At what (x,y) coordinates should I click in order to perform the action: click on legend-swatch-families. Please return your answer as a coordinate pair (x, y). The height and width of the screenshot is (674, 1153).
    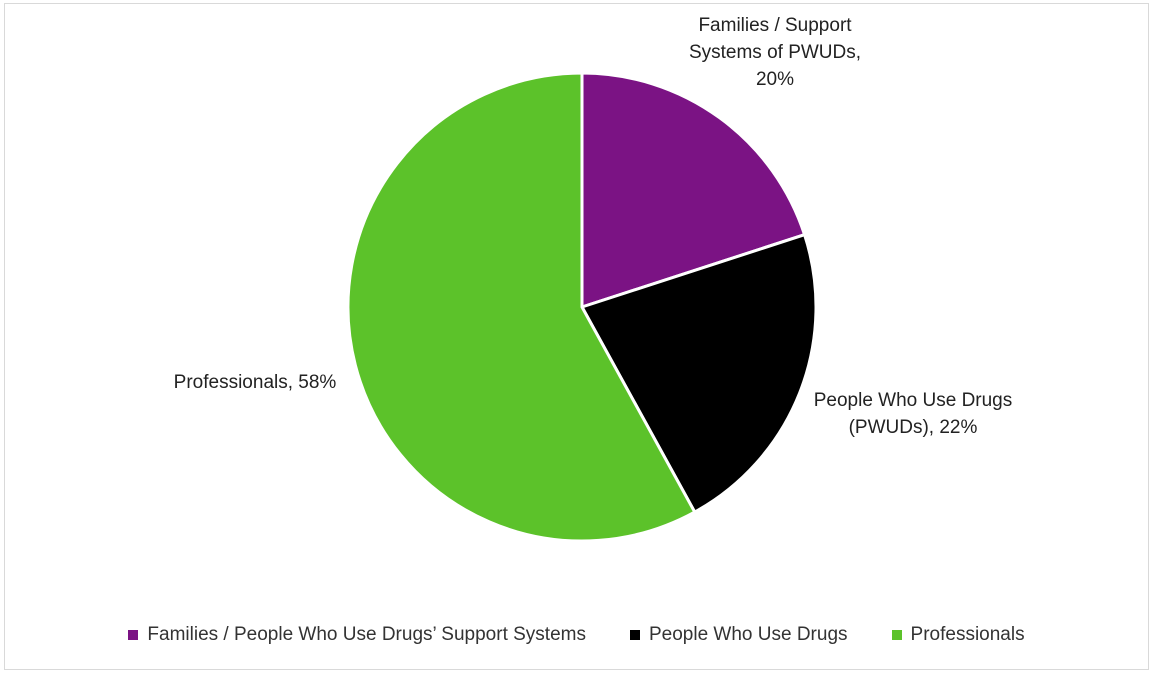
    Looking at the image, I should click on (133, 635).